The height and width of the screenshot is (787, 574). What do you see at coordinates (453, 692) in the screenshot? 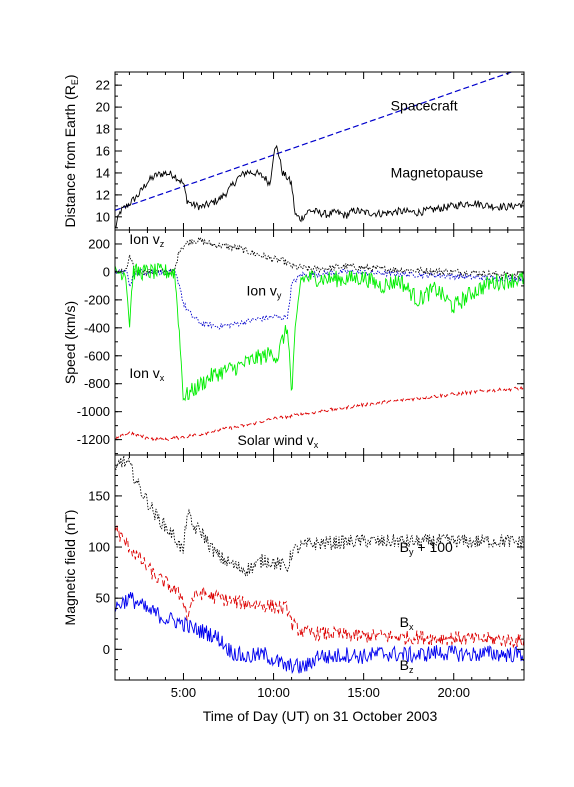
I see `x-tick-label: 20:00` at bounding box center [453, 692].